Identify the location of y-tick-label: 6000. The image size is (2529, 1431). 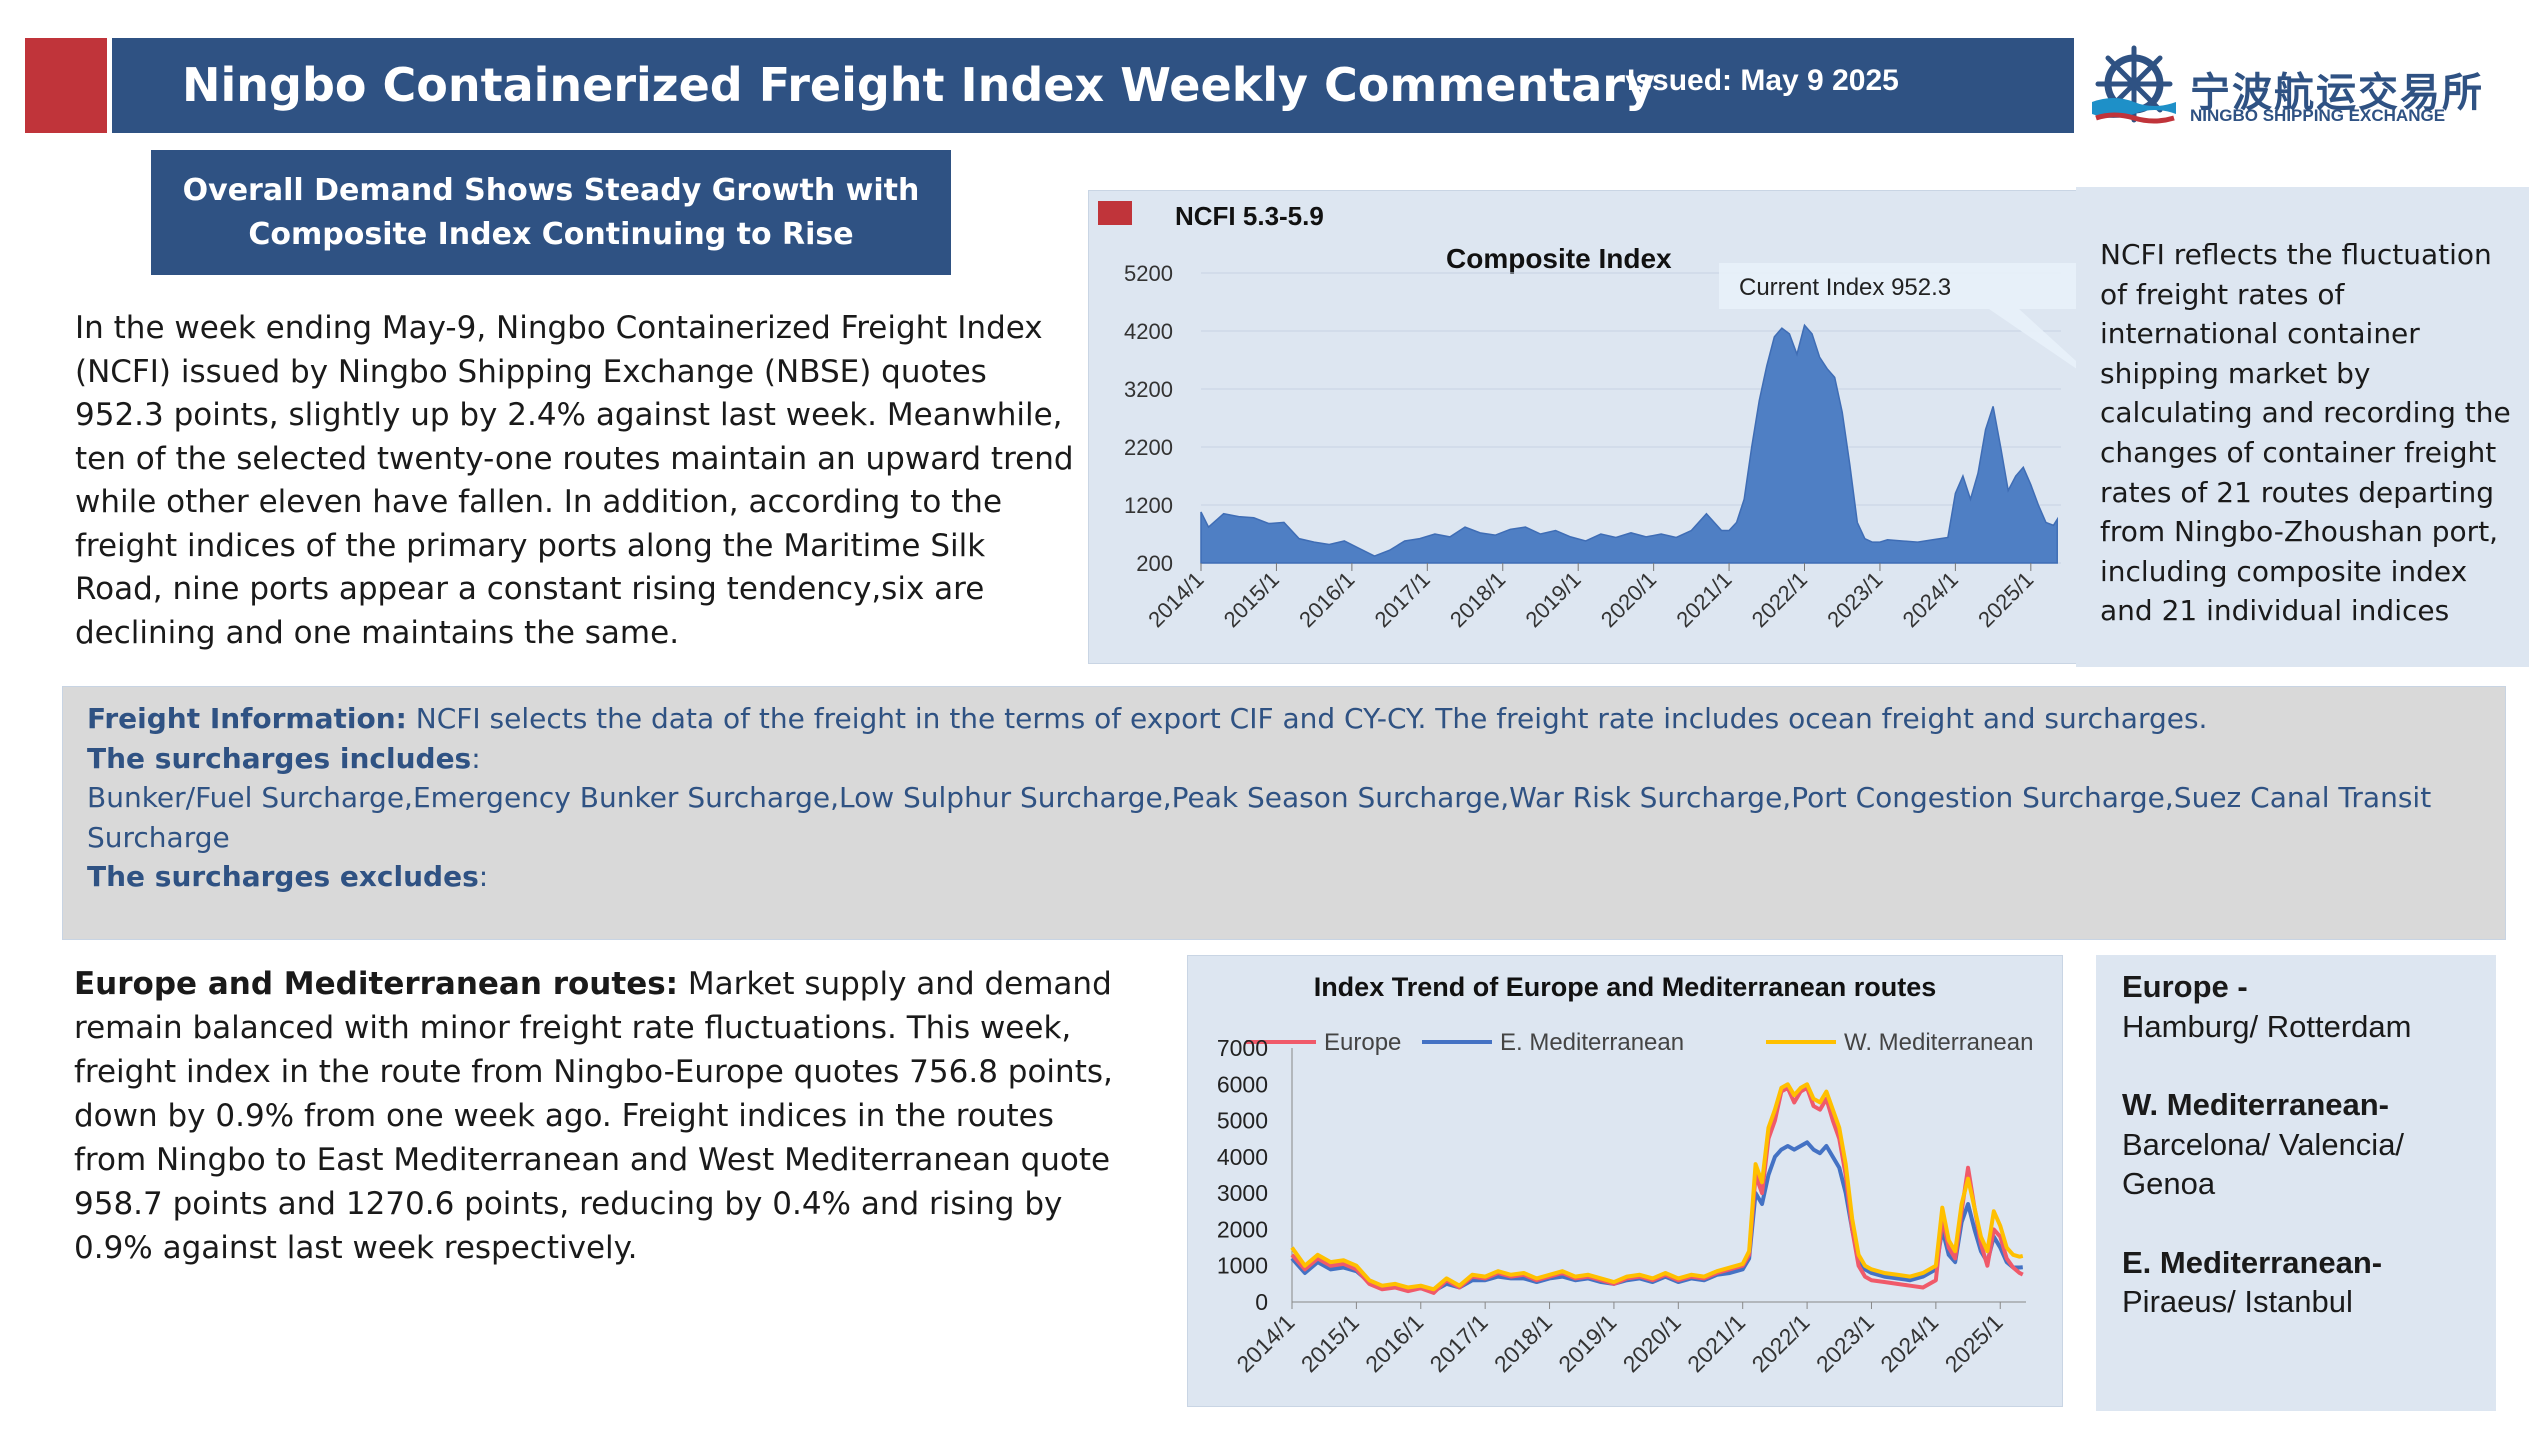
(1242, 1084).